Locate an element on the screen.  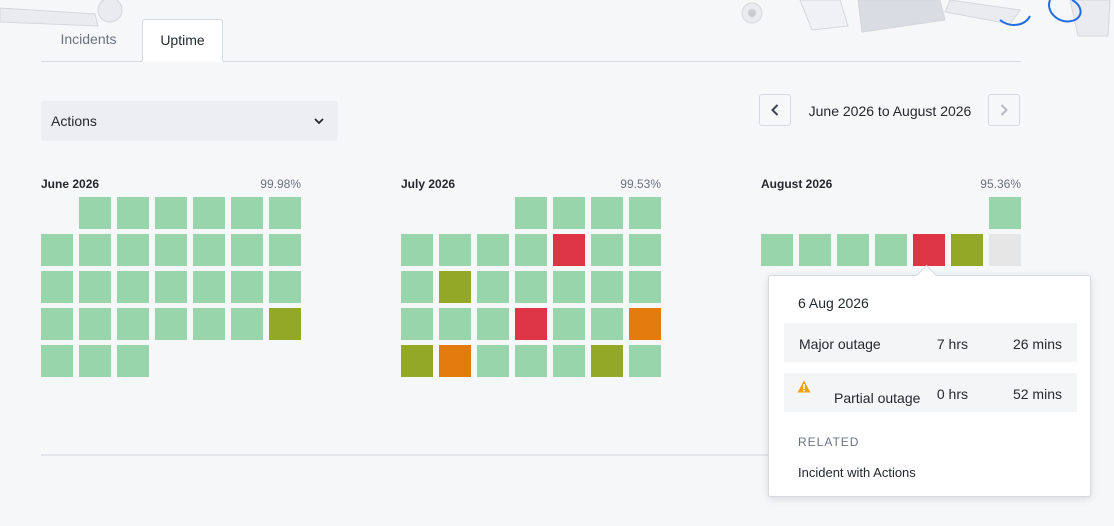
month-name: July 2026 is located at coordinates (428, 184).